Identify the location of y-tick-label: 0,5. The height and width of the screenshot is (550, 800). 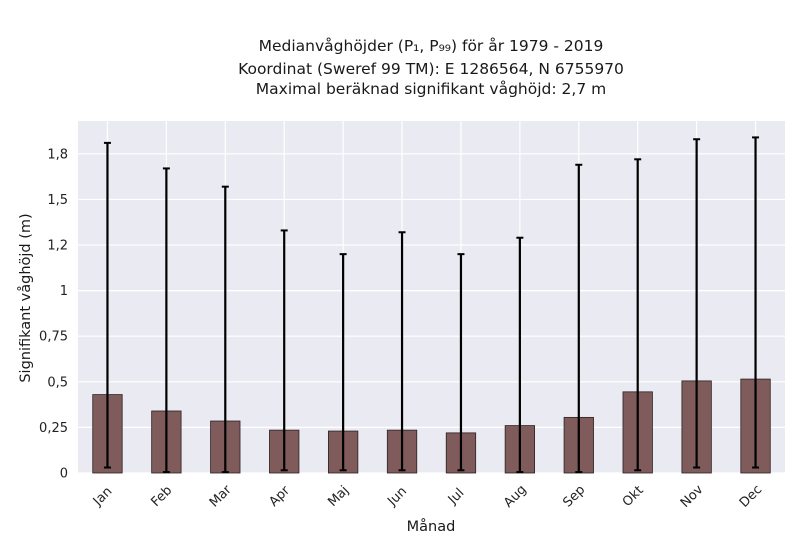
(57, 382).